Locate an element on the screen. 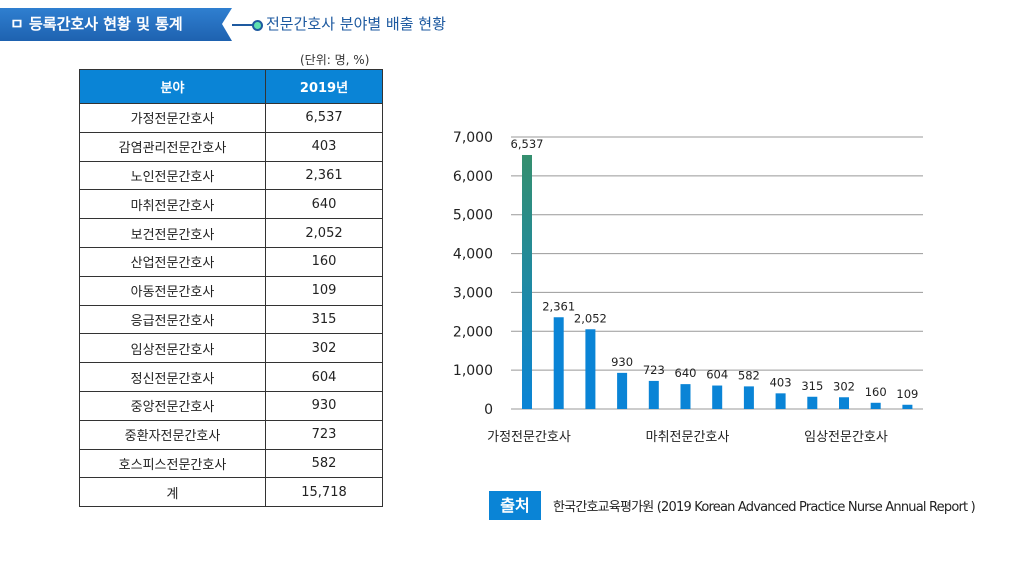 The height and width of the screenshot is (576, 1024). table-row: 정신전문간호사 604 is located at coordinates (231, 377).